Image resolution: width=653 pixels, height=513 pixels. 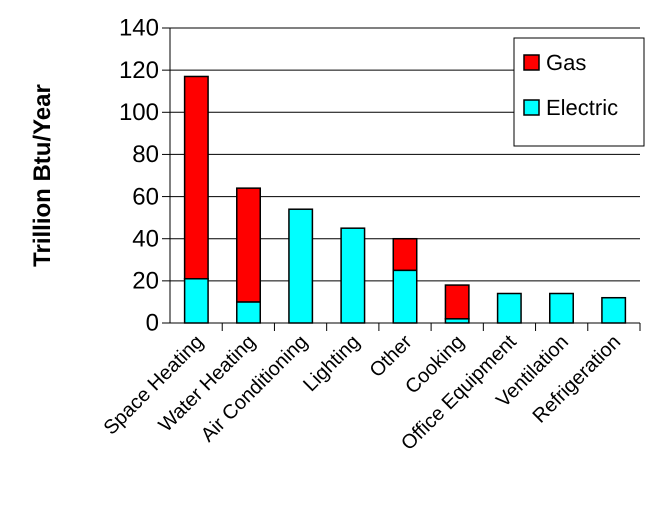 I want to click on y-tick-label: 100, so click(x=138, y=112).